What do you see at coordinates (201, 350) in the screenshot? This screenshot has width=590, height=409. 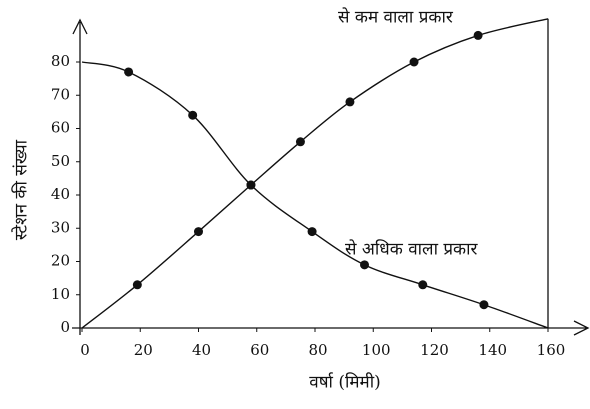 I see `x-tick-label: 40` at bounding box center [201, 350].